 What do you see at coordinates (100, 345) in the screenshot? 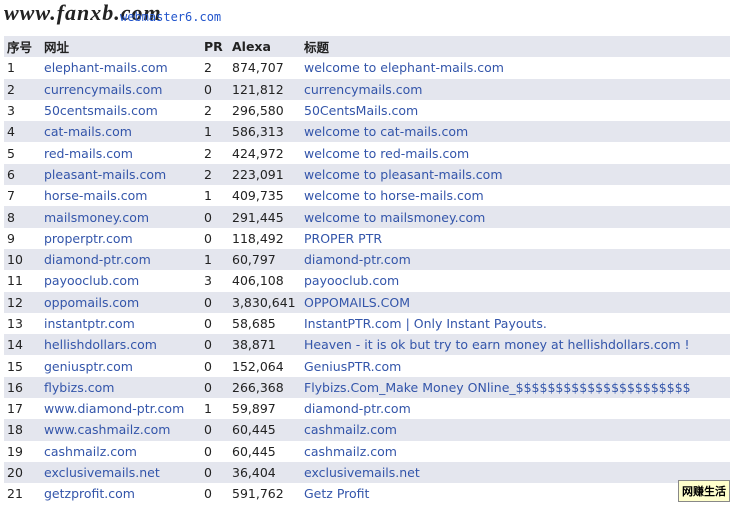
I see `site-link: hellishdollars.com` at bounding box center [100, 345].